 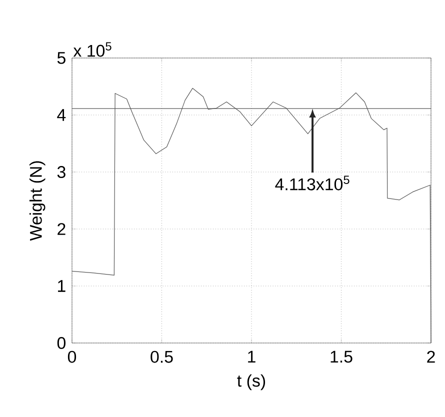 I want to click on x-tick-label: 1.5, so click(x=341, y=356).